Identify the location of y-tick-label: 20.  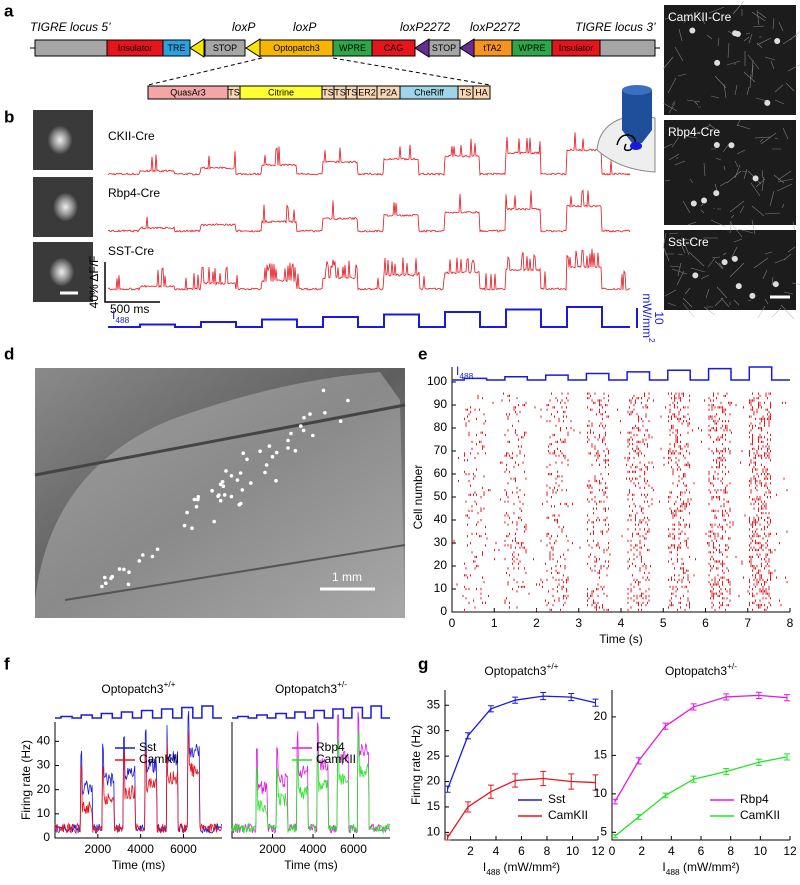
(434, 781).